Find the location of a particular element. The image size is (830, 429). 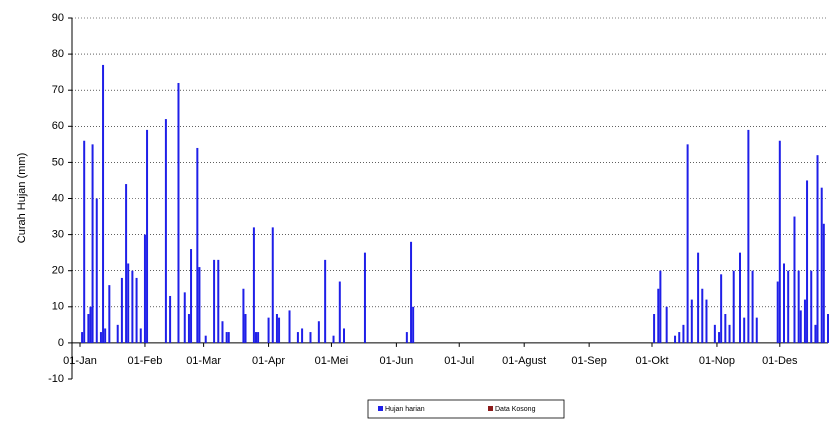

x-tick-label: 01-Jan is located at coordinates (80, 361).